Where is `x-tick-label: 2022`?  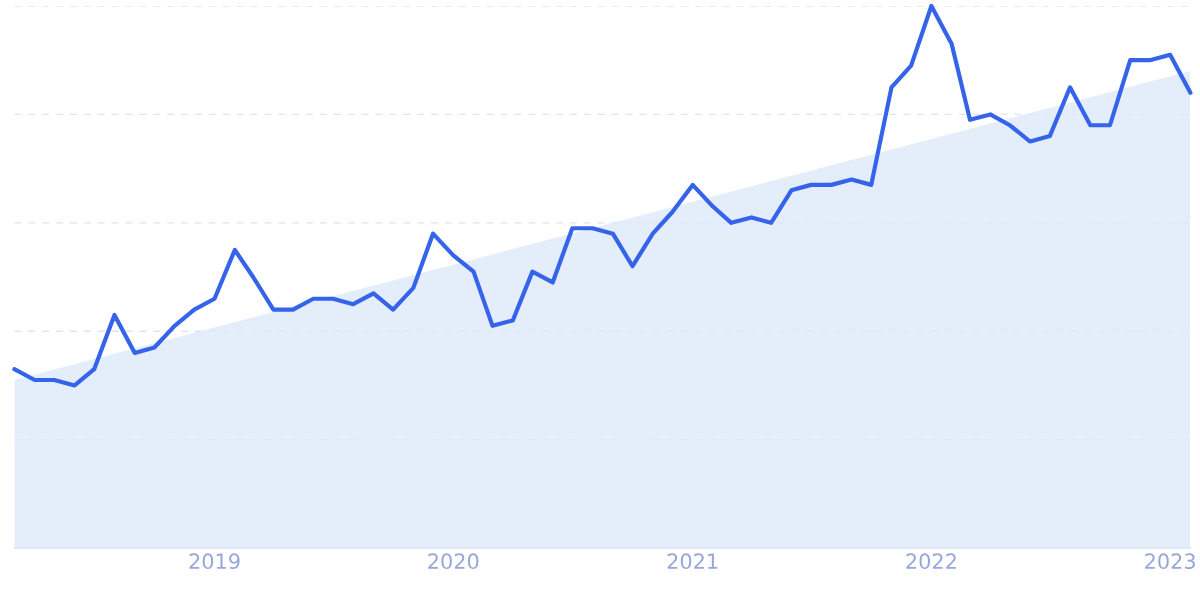 x-tick-label: 2022 is located at coordinates (931, 561).